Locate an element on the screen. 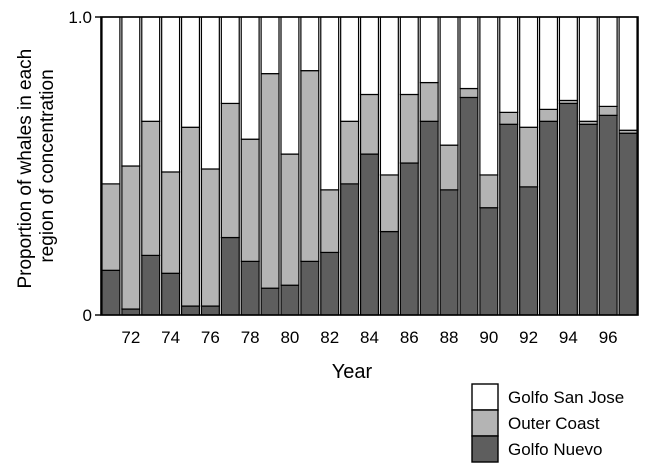  bar-outer-coast-1972 is located at coordinates (131, 237).